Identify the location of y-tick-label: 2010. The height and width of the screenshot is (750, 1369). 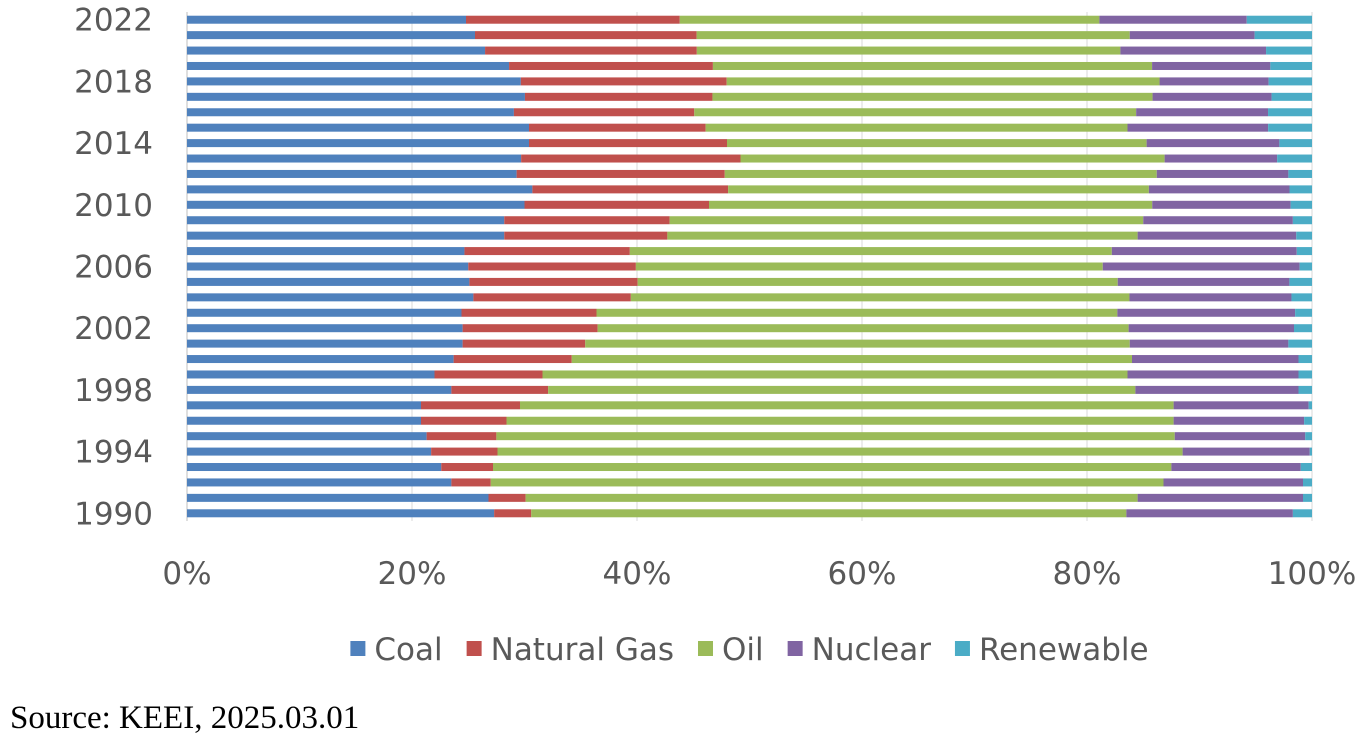
(113, 206).